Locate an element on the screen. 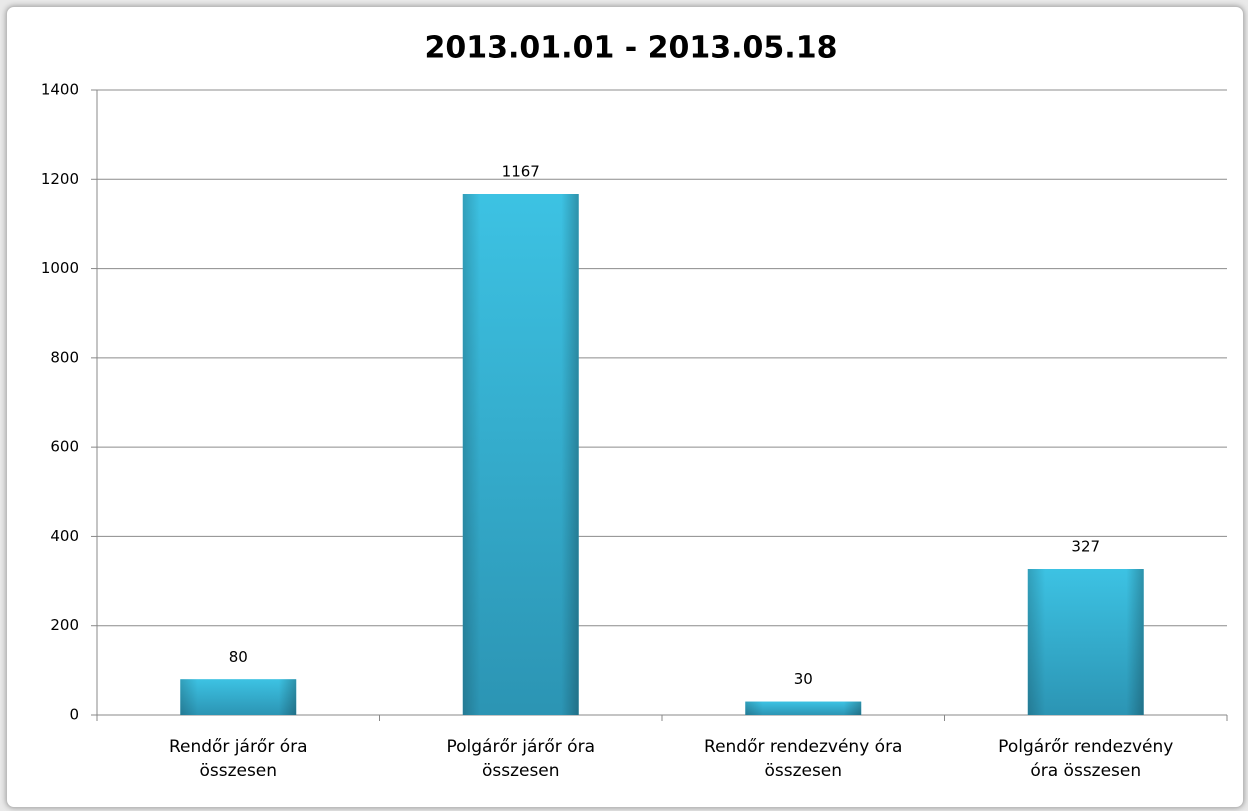 This screenshot has width=1248, height=811. x-tick-label: Rendőr járőr óra összesen is located at coordinates (238, 759).